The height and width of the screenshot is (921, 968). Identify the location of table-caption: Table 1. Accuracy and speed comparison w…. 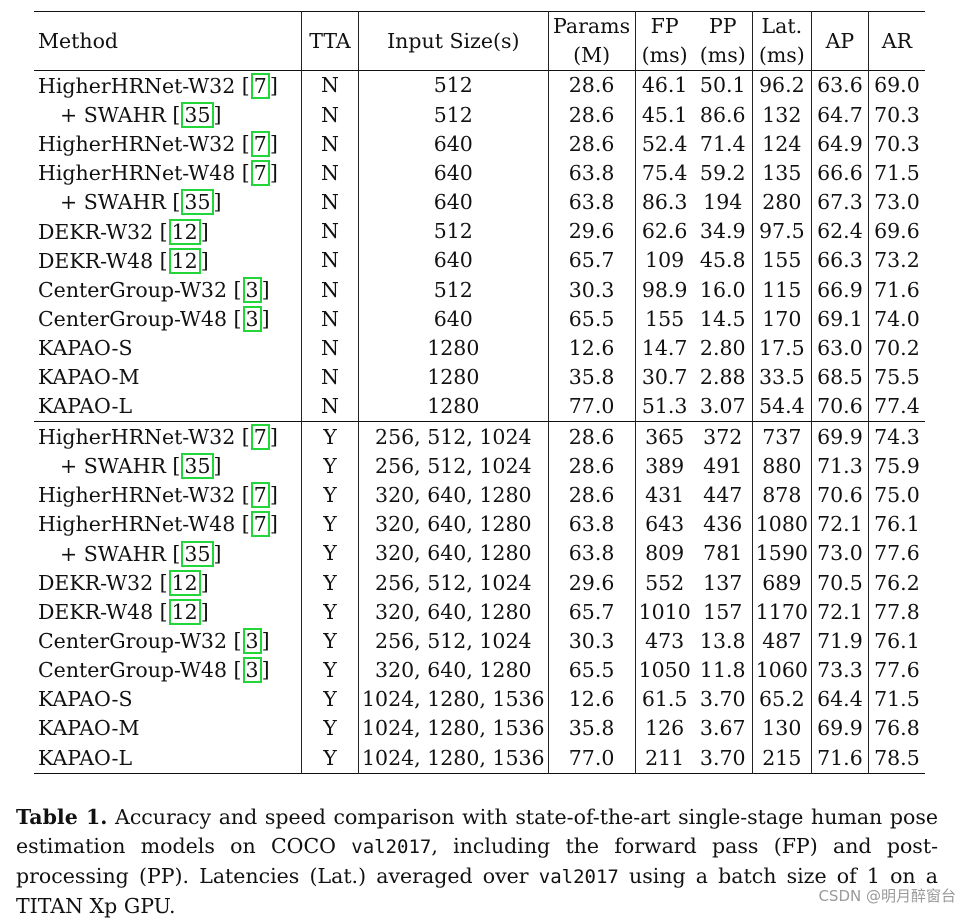
(477, 862).